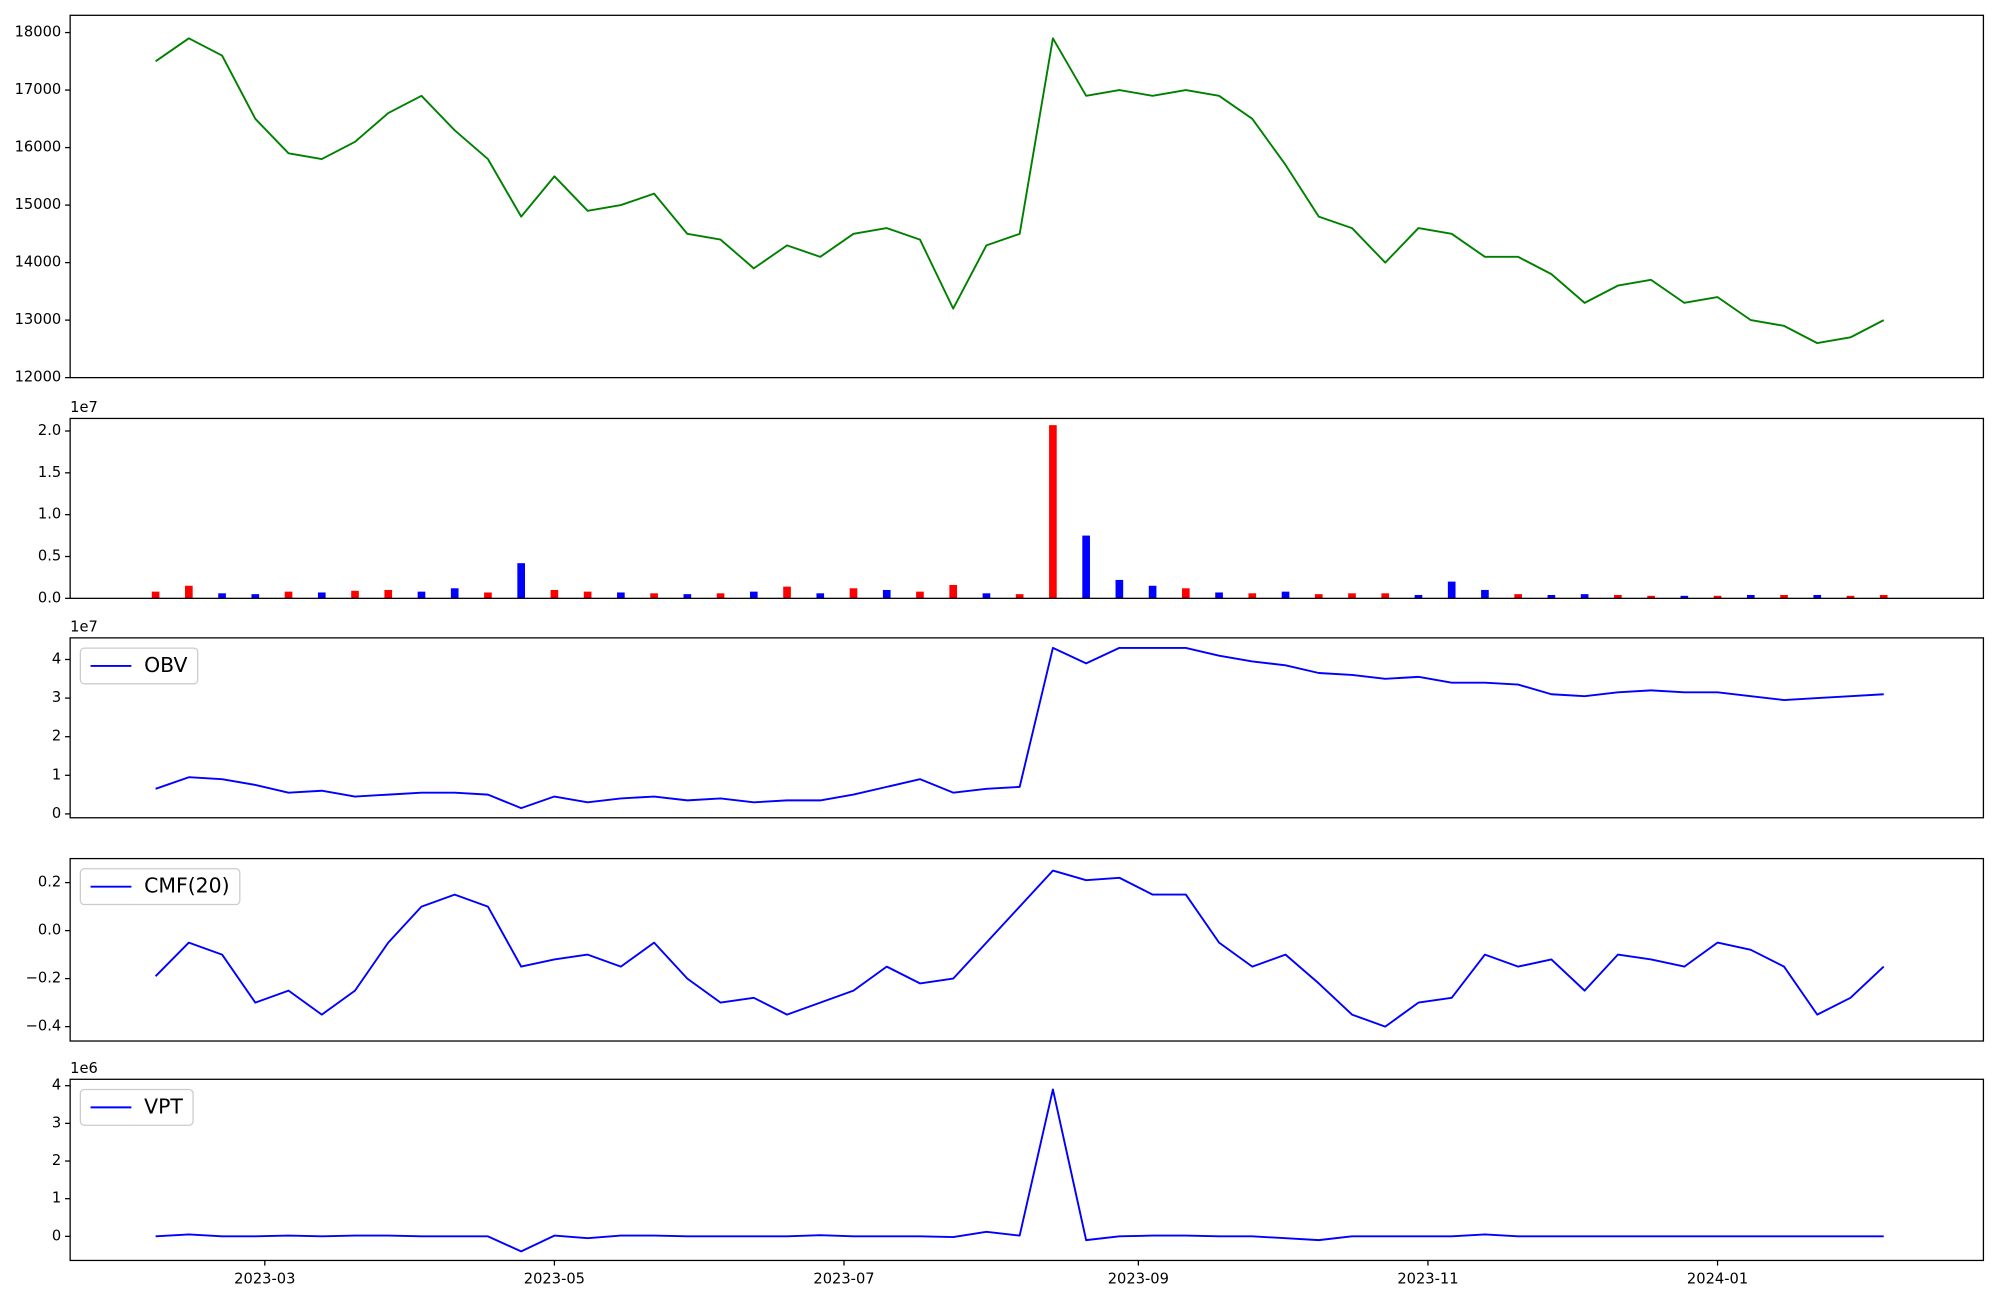  I want to click on legend-label: VPT, so click(163, 1106).